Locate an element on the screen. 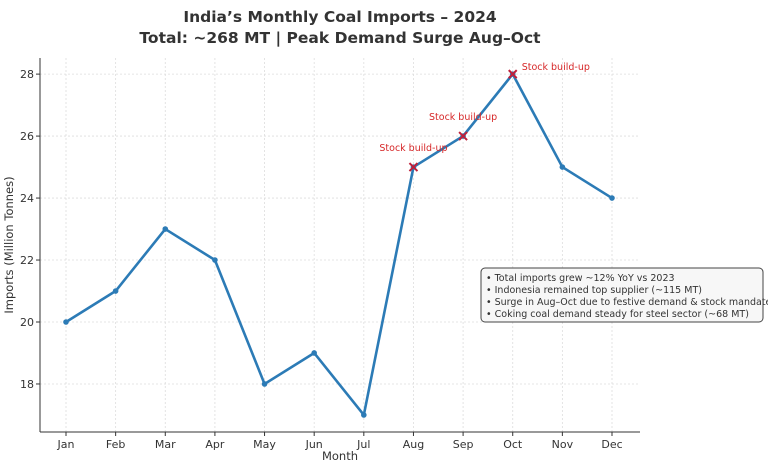 Image resolution: width=768 pixels, height=467 pixels. x-tick-label: Nov is located at coordinates (563, 444).